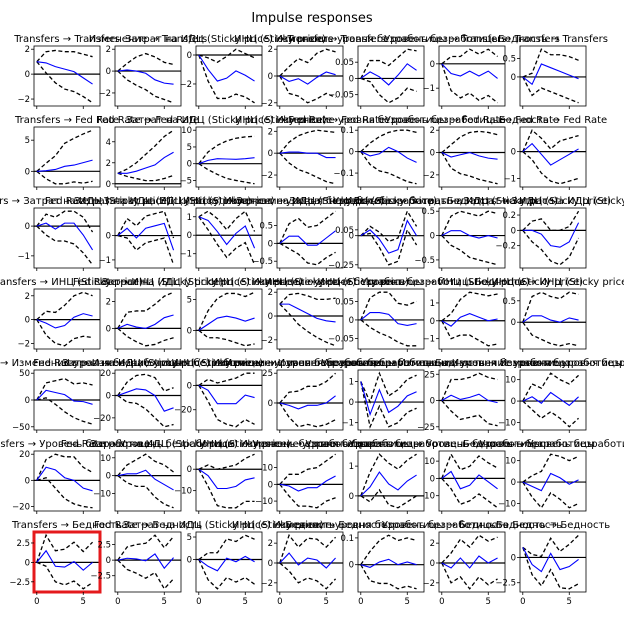  What do you see at coordinates (553, 39) in the screenshot?
I see `panel-title: Бедность → Transfers` at bounding box center [553, 39].